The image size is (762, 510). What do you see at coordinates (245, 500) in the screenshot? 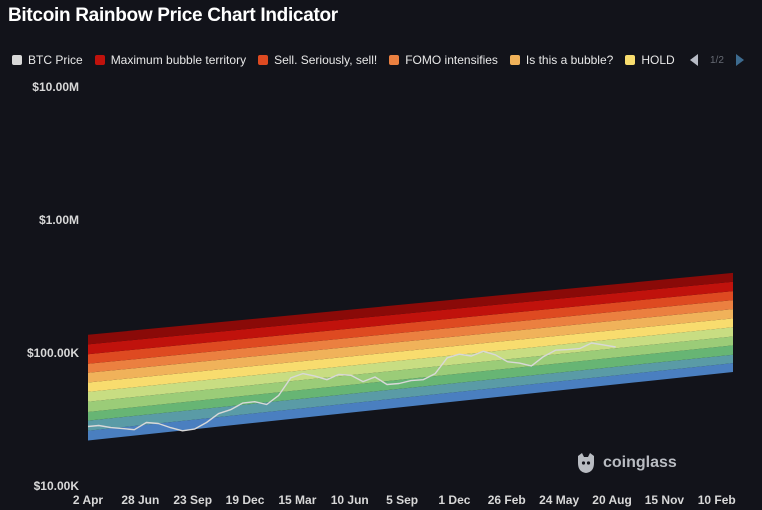
I see `x-tick-label: 19 Dec` at bounding box center [245, 500].